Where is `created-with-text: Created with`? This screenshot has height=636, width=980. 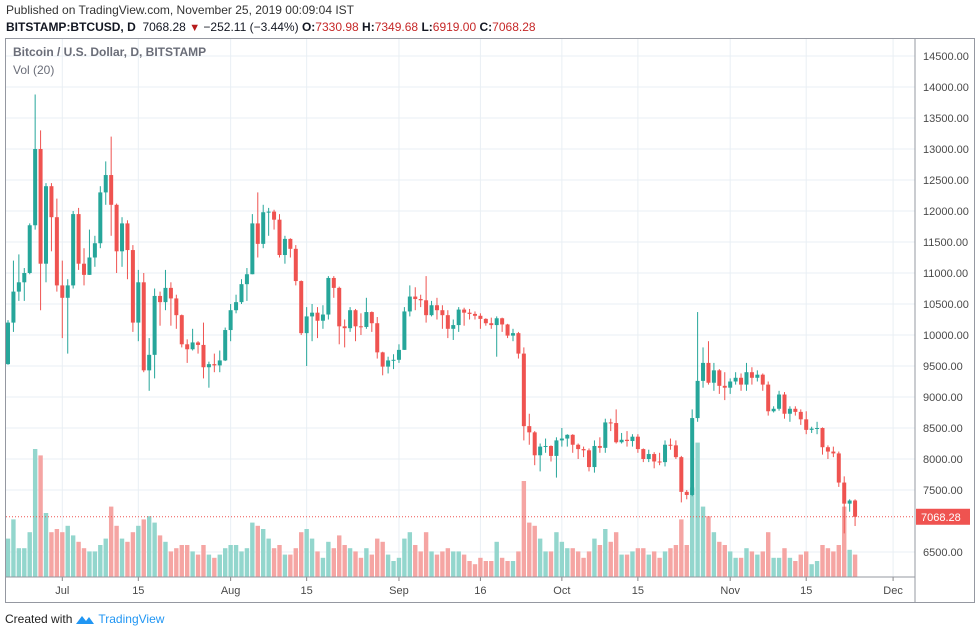 created-with-text: Created with is located at coordinates (39, 619).